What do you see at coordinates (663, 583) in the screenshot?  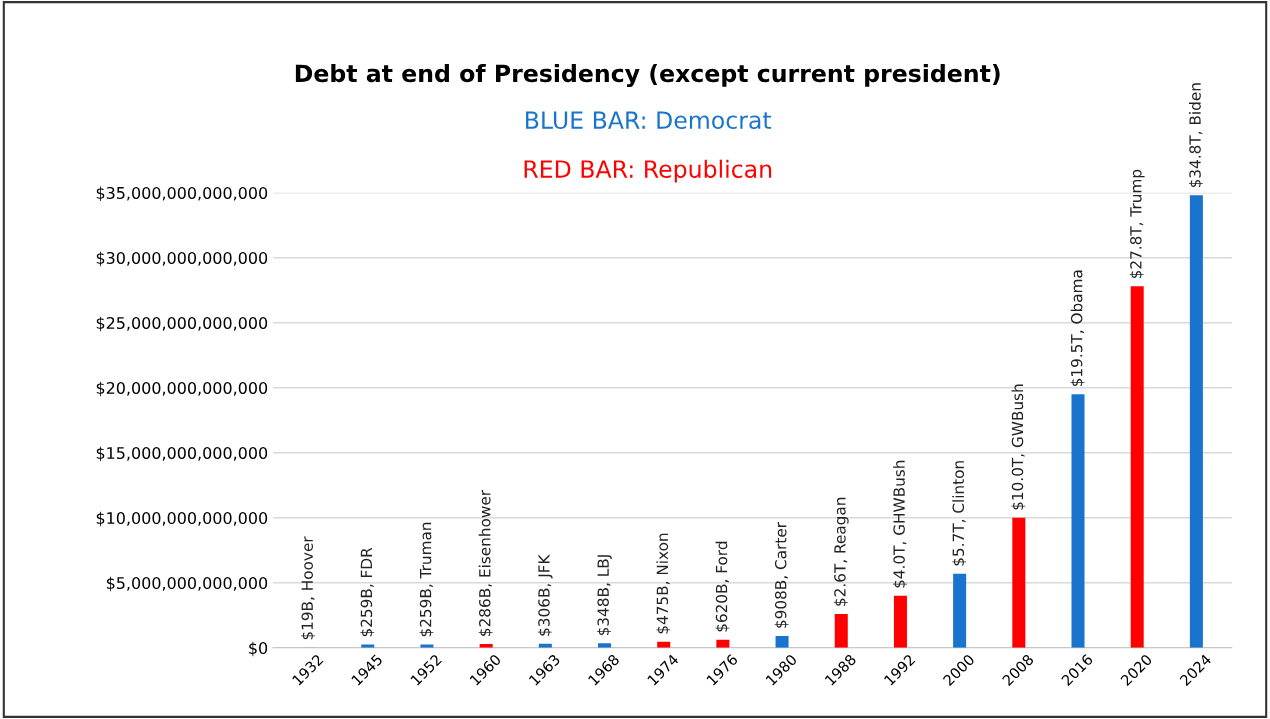 I see `data-label: $475B, Nixon` at bounding box center [663, 583].